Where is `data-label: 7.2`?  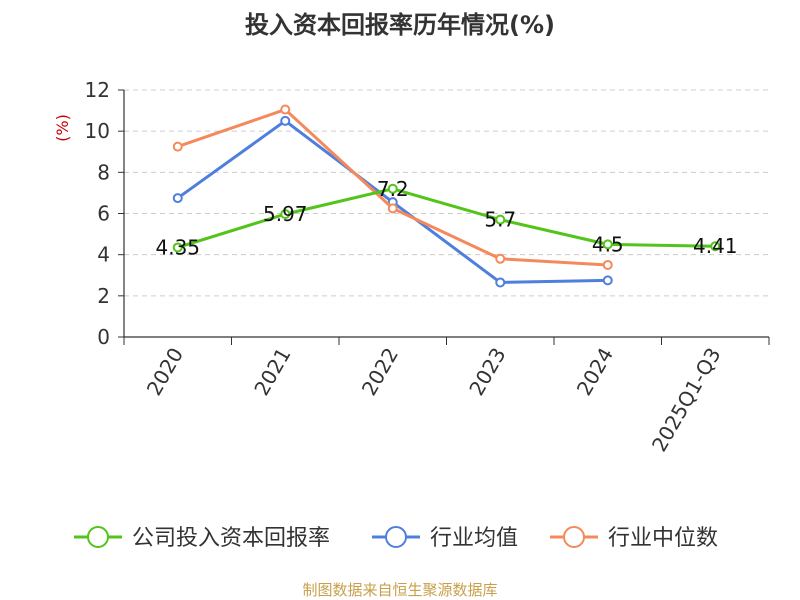 data-label: 7.2 is located at coordinates (393, 189).